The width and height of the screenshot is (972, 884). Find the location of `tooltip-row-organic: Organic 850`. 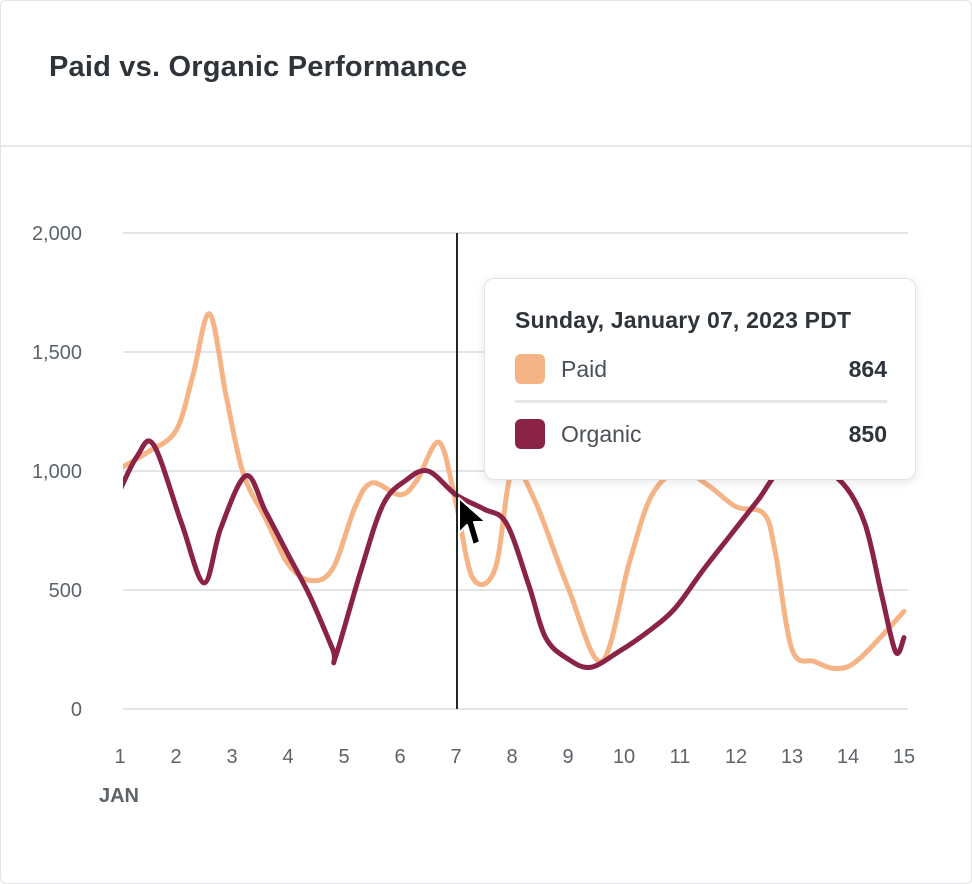

tooltip-row-organic: Organic 850 is located at coordinates (701, 434).